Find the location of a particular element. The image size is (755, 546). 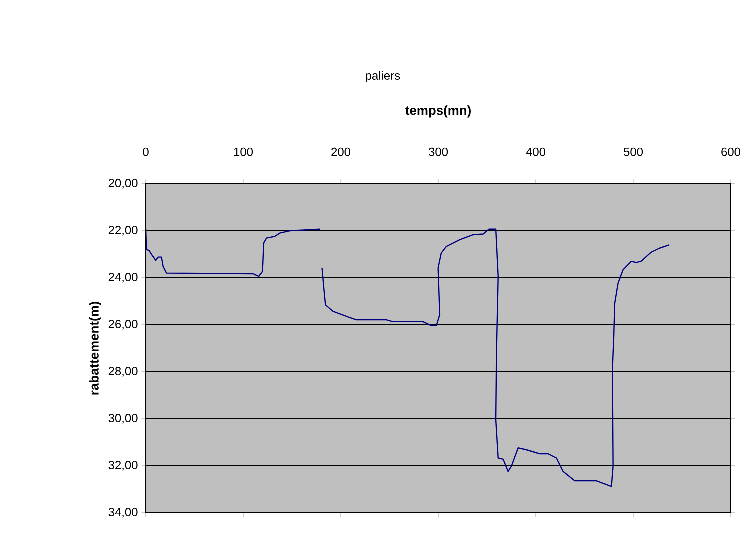

y-tick-label: 30,00 is located at coordinates (123, 419).